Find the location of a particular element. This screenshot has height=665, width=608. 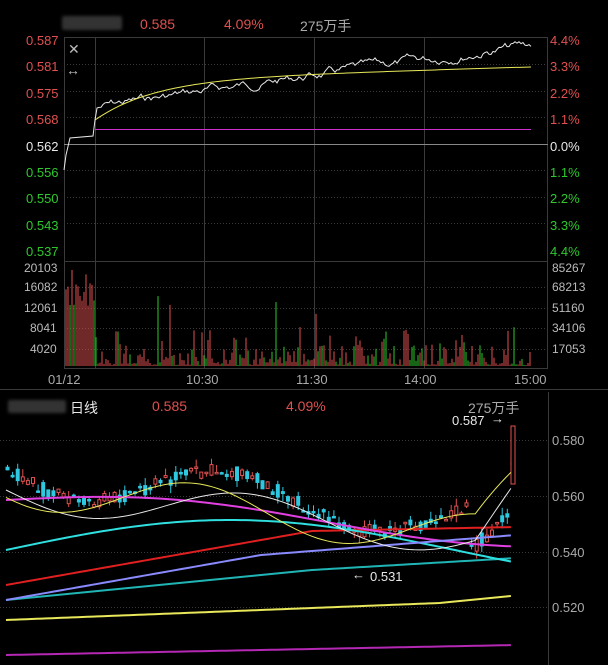

price-tick-4: 0.562 is located at coordinates (42, 146).